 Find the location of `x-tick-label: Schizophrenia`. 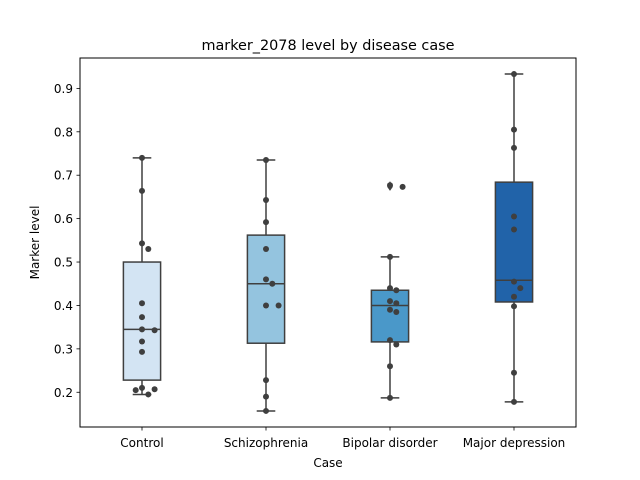

x-tick-label: Schizophrenia is located at coordinates (266, 443).